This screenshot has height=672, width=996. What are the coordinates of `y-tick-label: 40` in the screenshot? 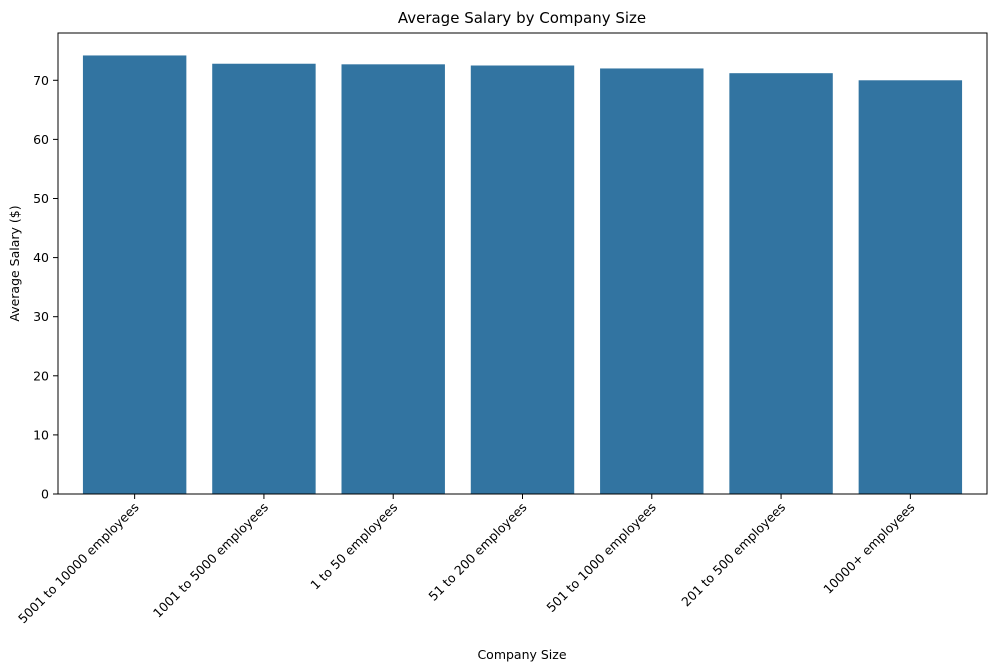 It's located at (41, 257).